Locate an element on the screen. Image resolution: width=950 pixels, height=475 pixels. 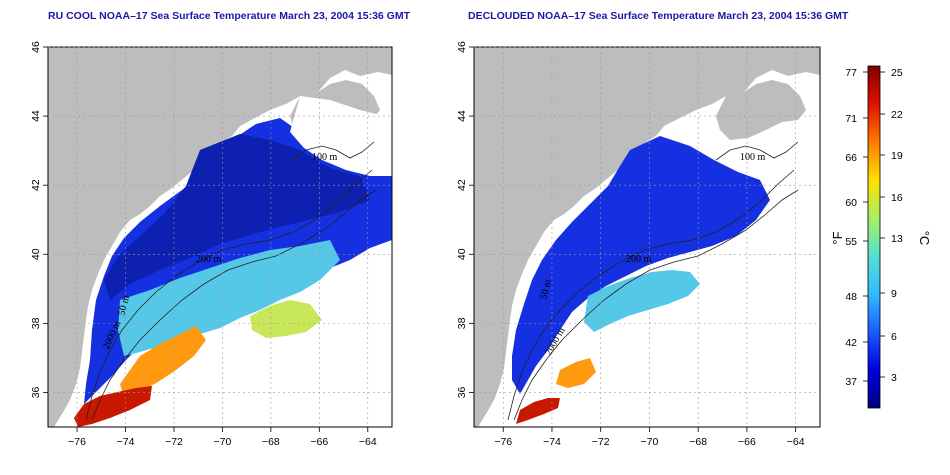
fahrenheit-tick-label: 55 is located at coordinates (851, 242).